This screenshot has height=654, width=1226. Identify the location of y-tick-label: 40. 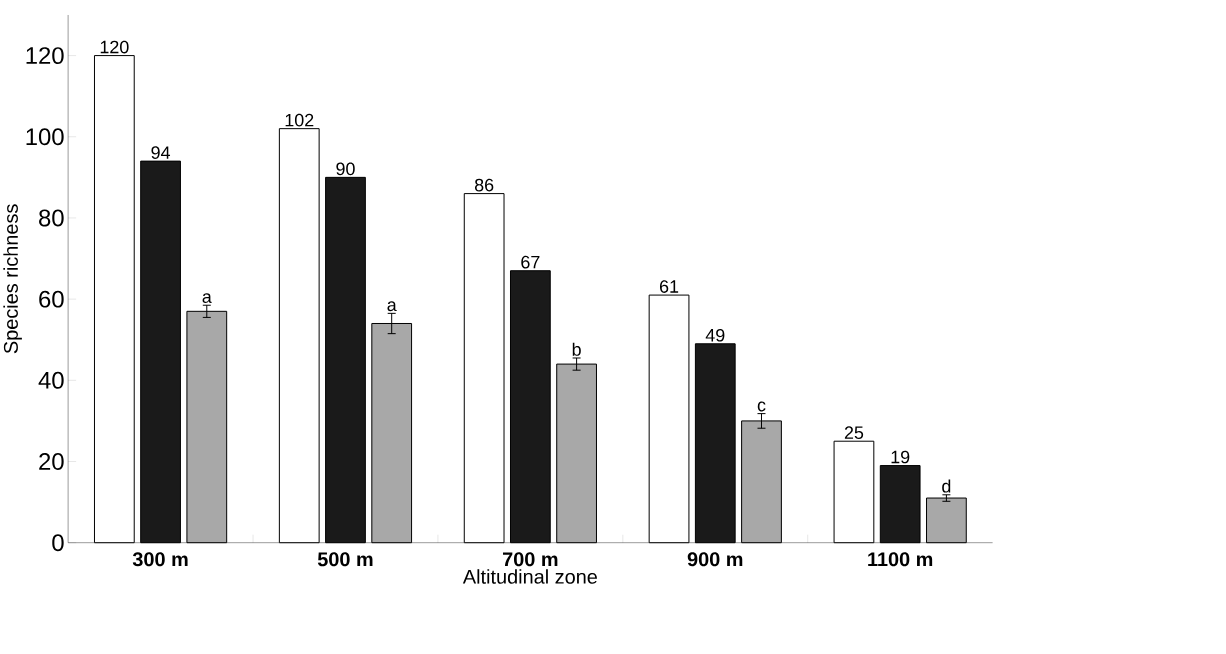
(51, 380).